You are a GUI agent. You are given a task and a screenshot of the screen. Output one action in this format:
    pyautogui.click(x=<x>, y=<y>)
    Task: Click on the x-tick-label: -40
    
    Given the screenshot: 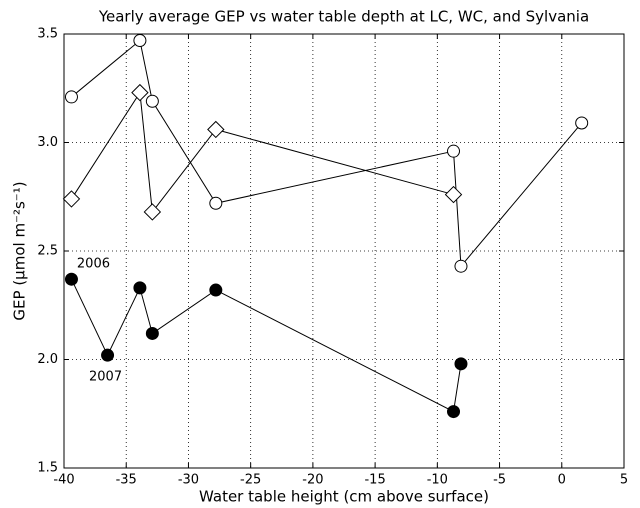 What is the action you would take?
    pyautogui.click(x=63, y=480)
    